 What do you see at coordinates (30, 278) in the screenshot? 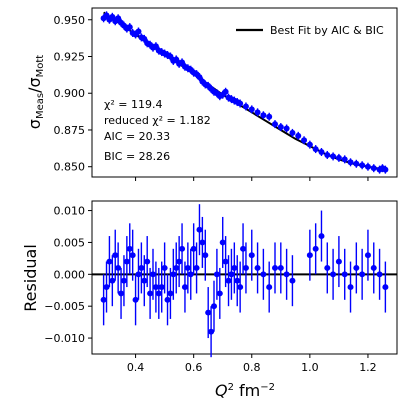
I see `bottom-y-axis-label: Residual` at bounding box center [30, 278].